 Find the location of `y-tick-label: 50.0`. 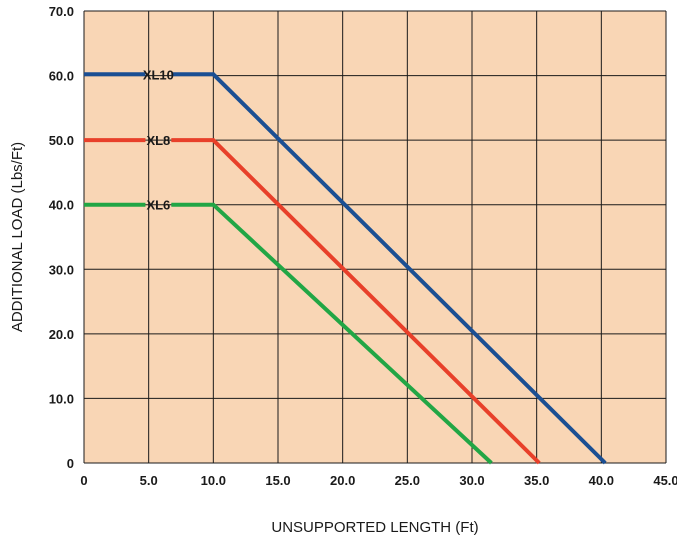

y-tick-label: 50.0 is located at coordinates (61, 140).